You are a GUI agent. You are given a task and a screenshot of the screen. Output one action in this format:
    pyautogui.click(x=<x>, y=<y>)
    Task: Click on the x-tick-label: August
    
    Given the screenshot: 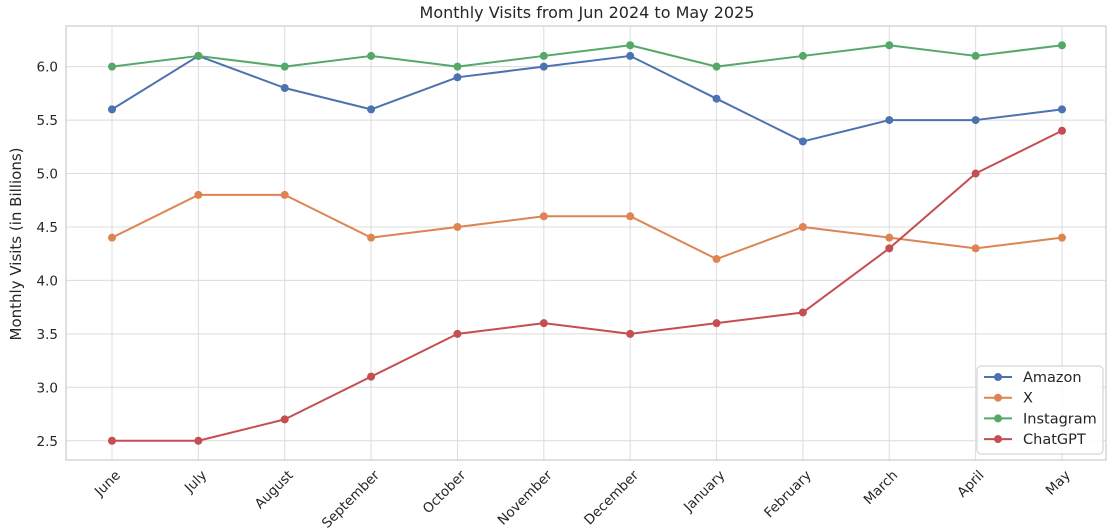 What is the action you would take?
    pyautogui.click(x=274, y=490)
    